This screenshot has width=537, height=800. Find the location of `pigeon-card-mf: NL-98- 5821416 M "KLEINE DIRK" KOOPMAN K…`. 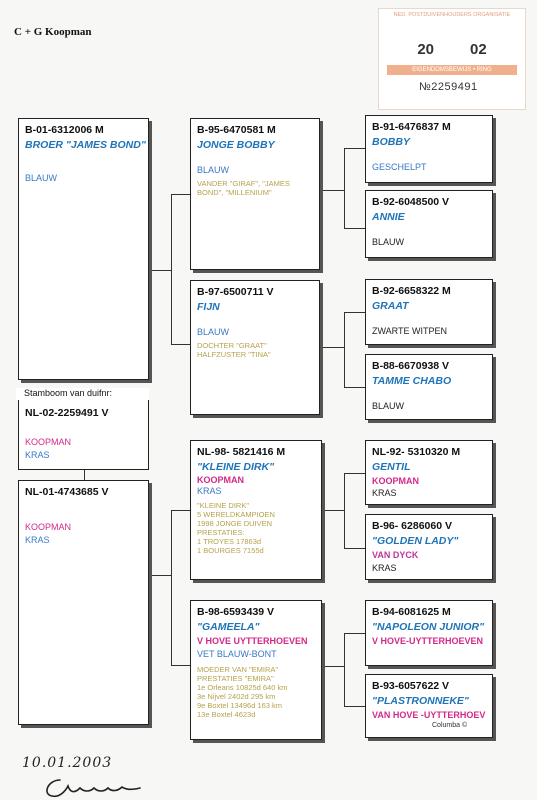

pigeon-card-mf: NL-98- 5821416 M "KLEINE DIRK" KOOPMAN K… is located at coordinates (256, 510).